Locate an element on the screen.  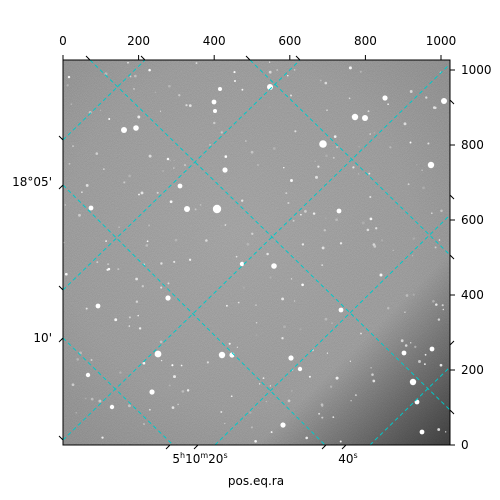
grid-line is located at coordinates (104, 100).